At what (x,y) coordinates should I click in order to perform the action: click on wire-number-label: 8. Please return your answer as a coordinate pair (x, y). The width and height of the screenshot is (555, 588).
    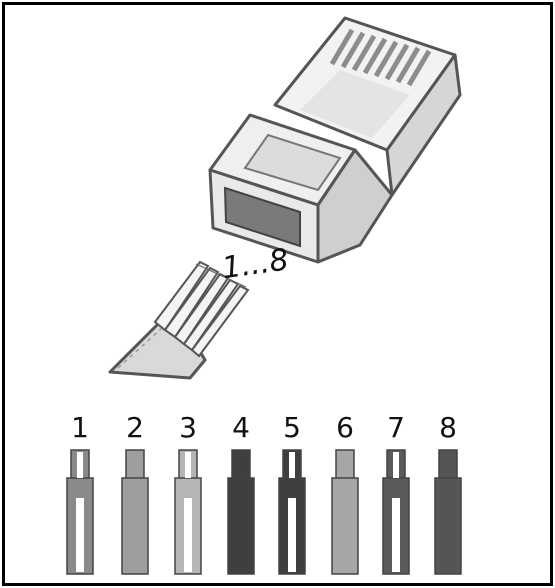
    Looking at the image, I should click on (448, 427).